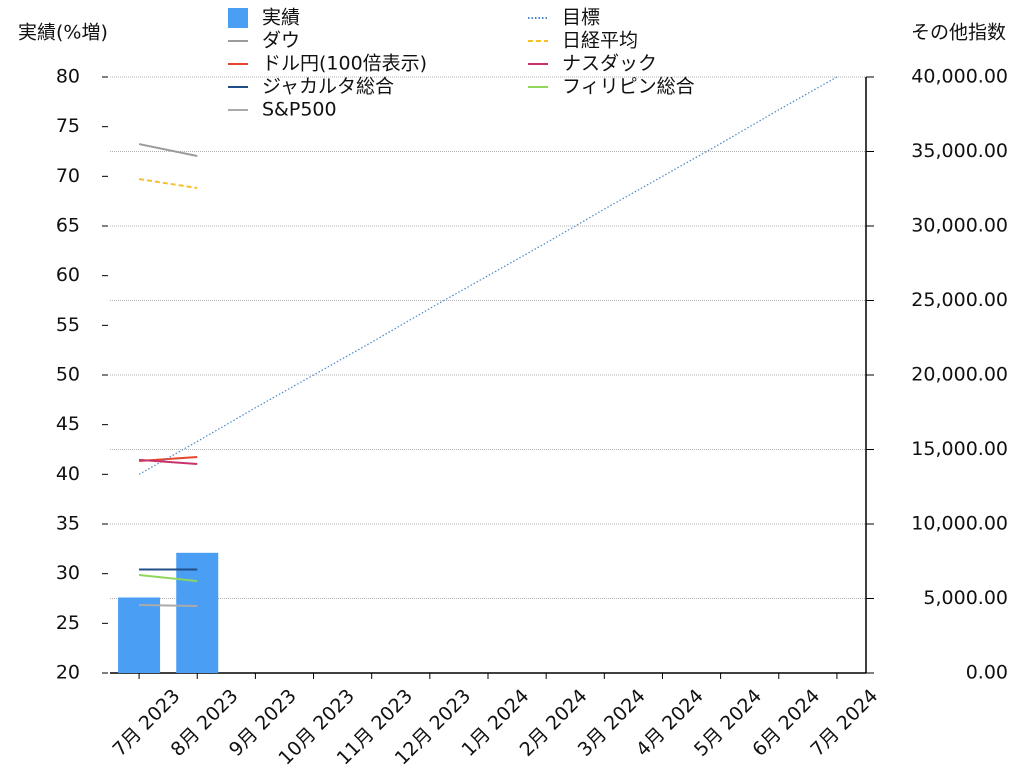 The width and height of the screenshot is (1024, 770). What do you see at coordinates (609, 64) in the screenshot?
I see `legend-label: ナスダック` at bounding box center [609, 64].